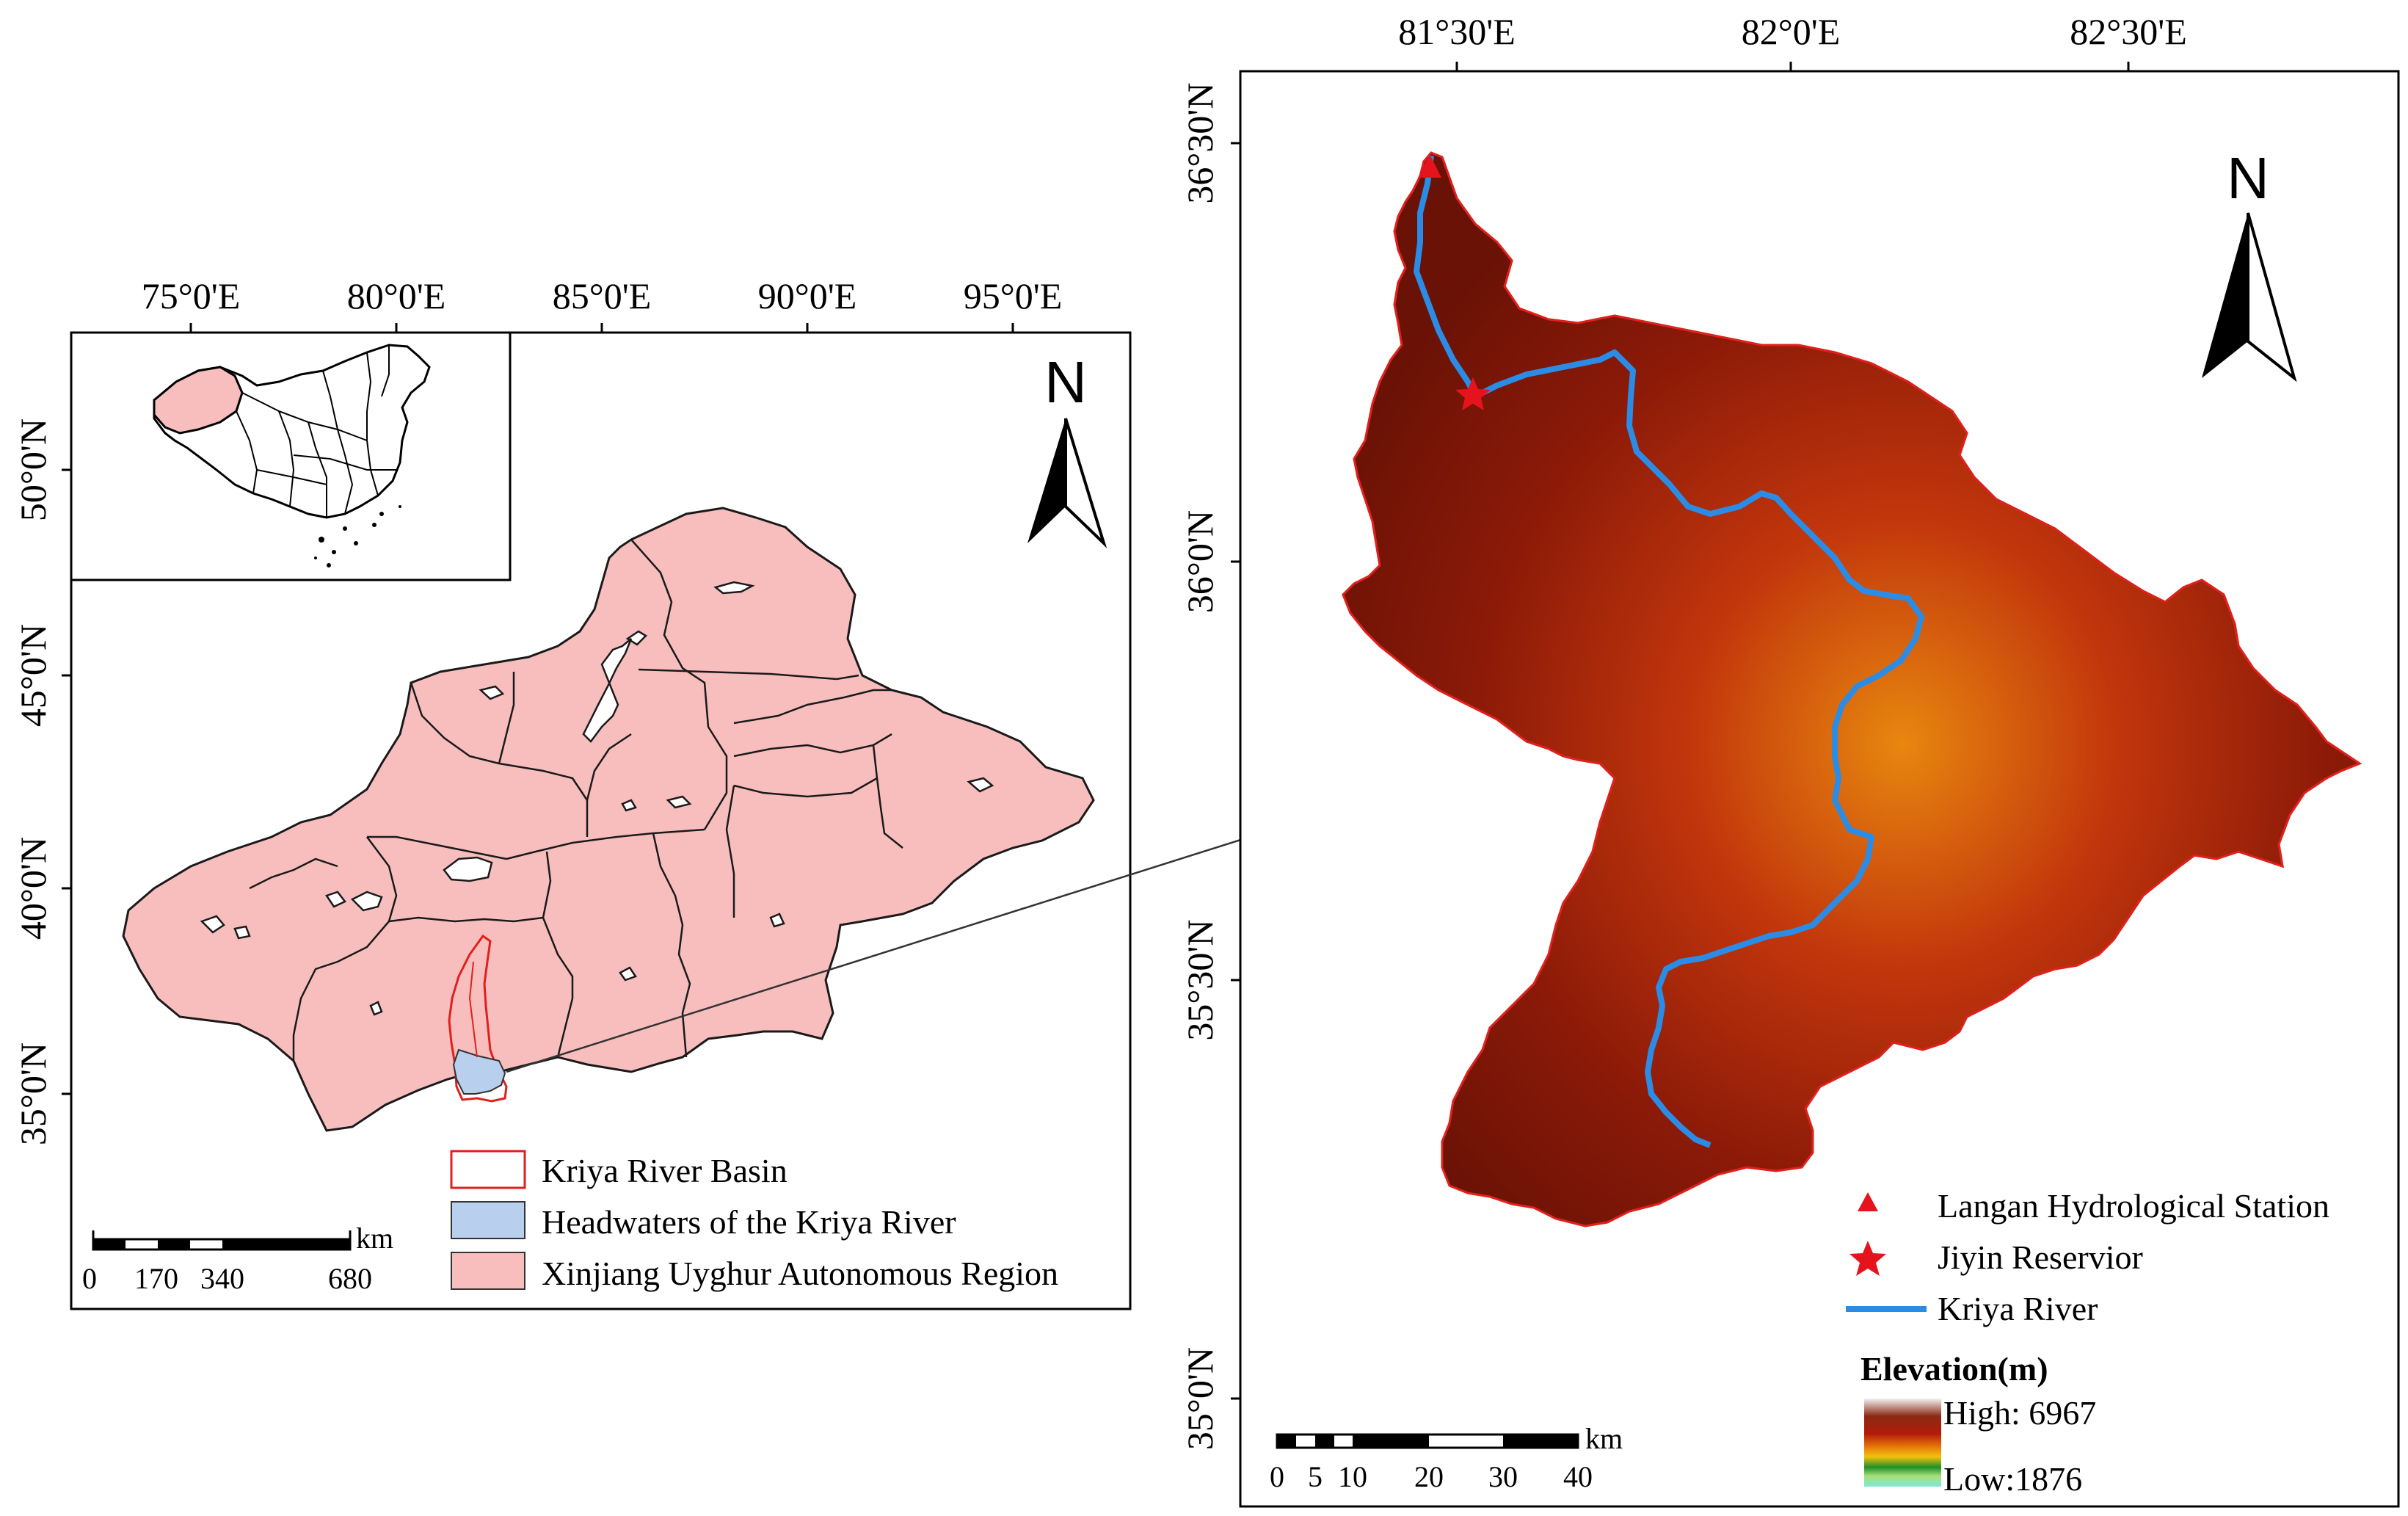  I want to click on right-scale-label: 0, so click(1277, 1476).